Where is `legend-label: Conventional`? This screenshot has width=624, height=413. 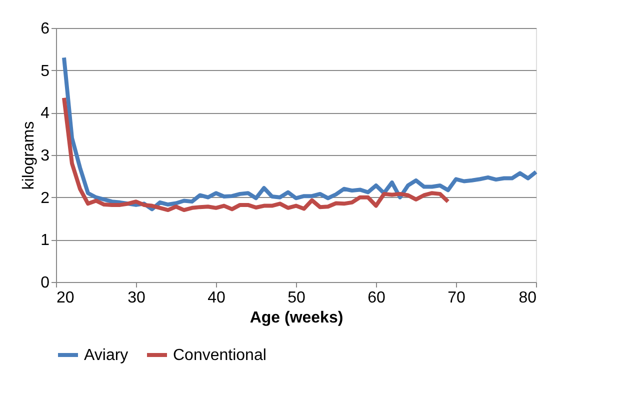
legend-label: Conventional is located at coordinates (219, 355).